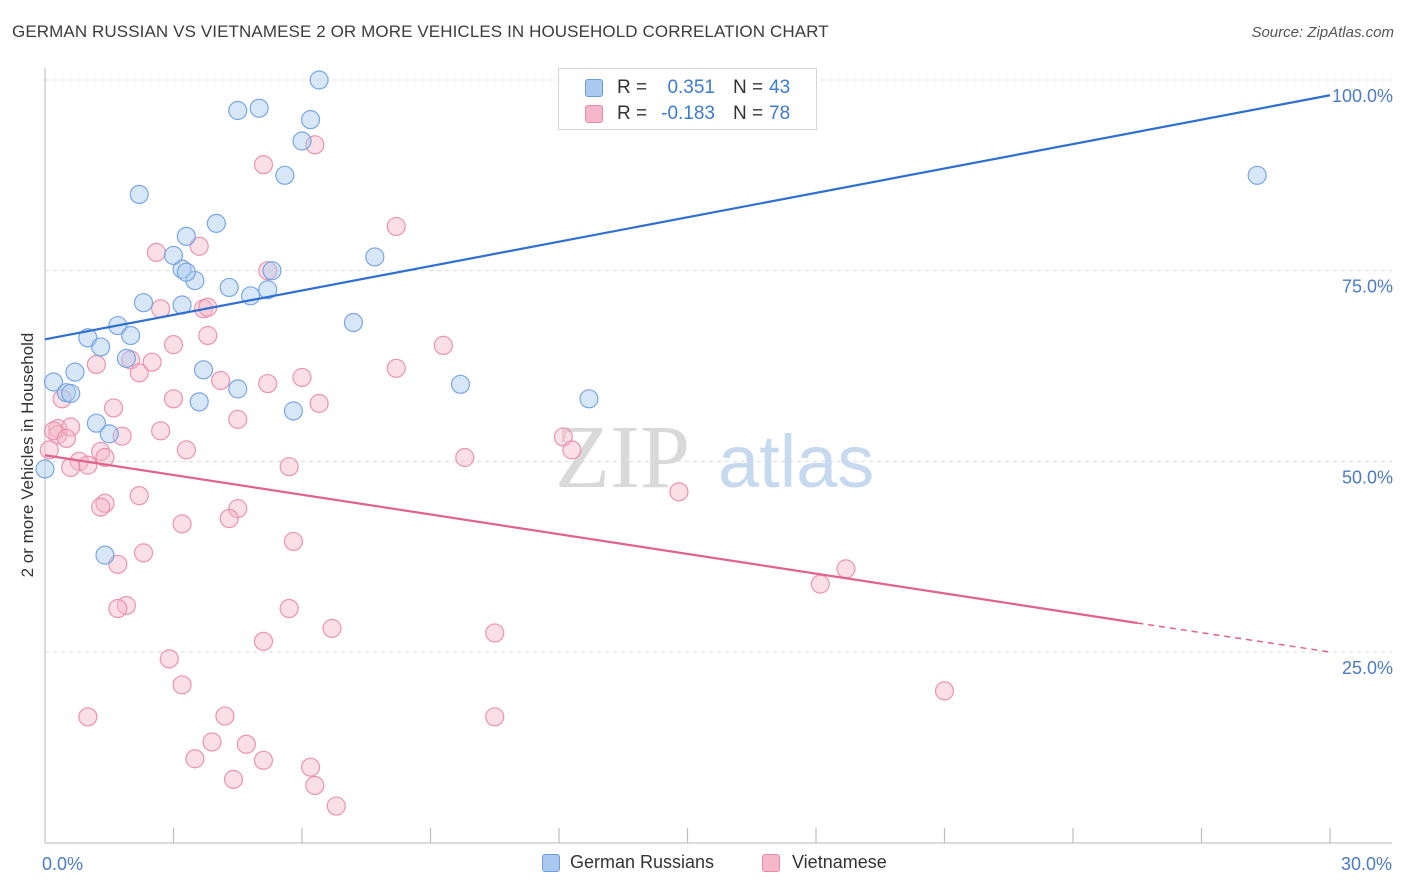 This screenshot has width=1406, height=892. I want to click on y-tick-label: 75.0%, so click(1367, 287).